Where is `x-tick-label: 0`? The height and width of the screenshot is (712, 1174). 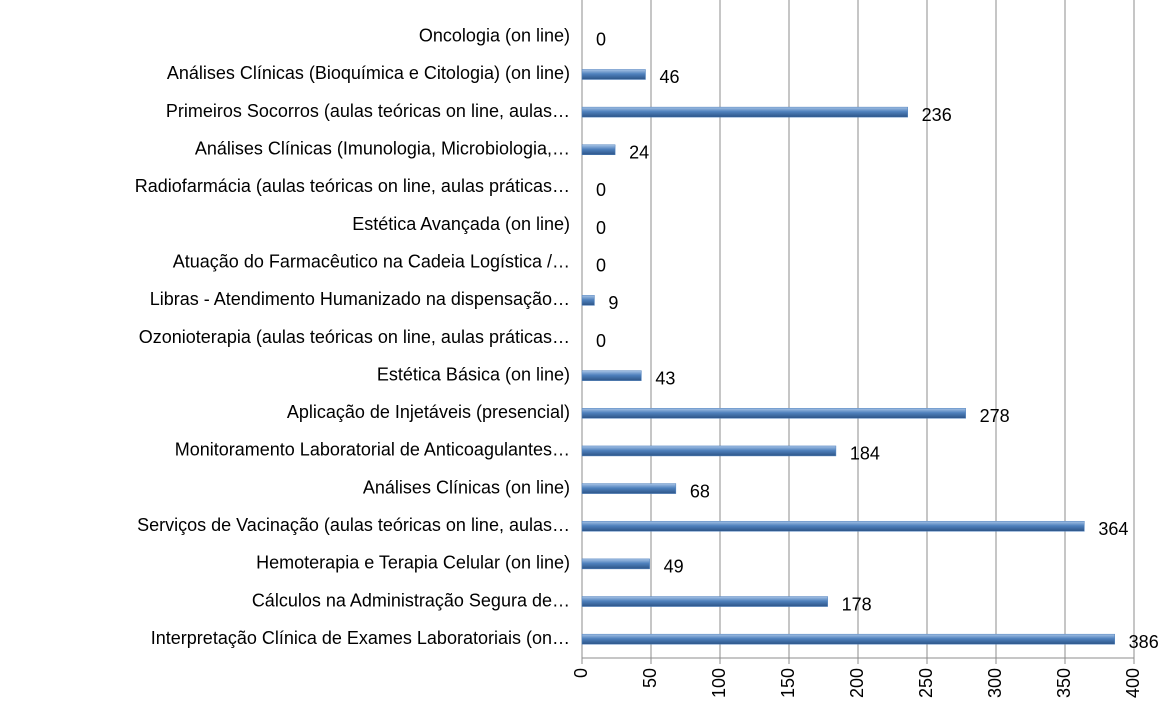 x-tick-label: 0 is located at coordinates (581, 673).